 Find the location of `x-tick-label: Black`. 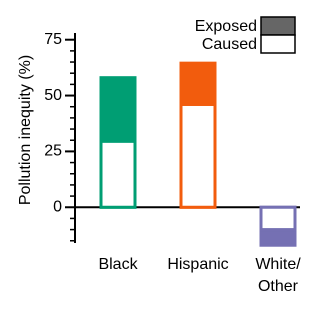

x-tick-label: Black is located at coordinates (118, 264).